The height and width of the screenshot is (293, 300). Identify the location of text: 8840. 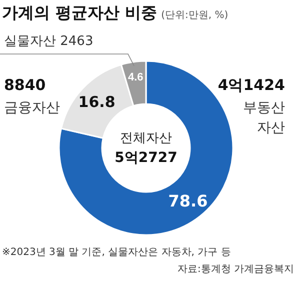
(25, 85).